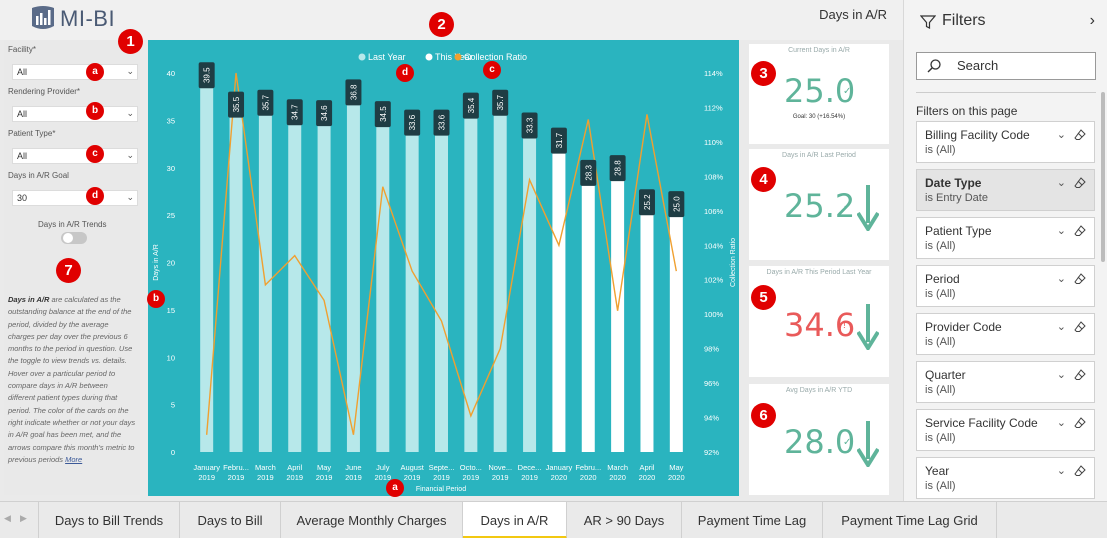  I want to click on y2-tick-label: 110%, so click(713, 142).